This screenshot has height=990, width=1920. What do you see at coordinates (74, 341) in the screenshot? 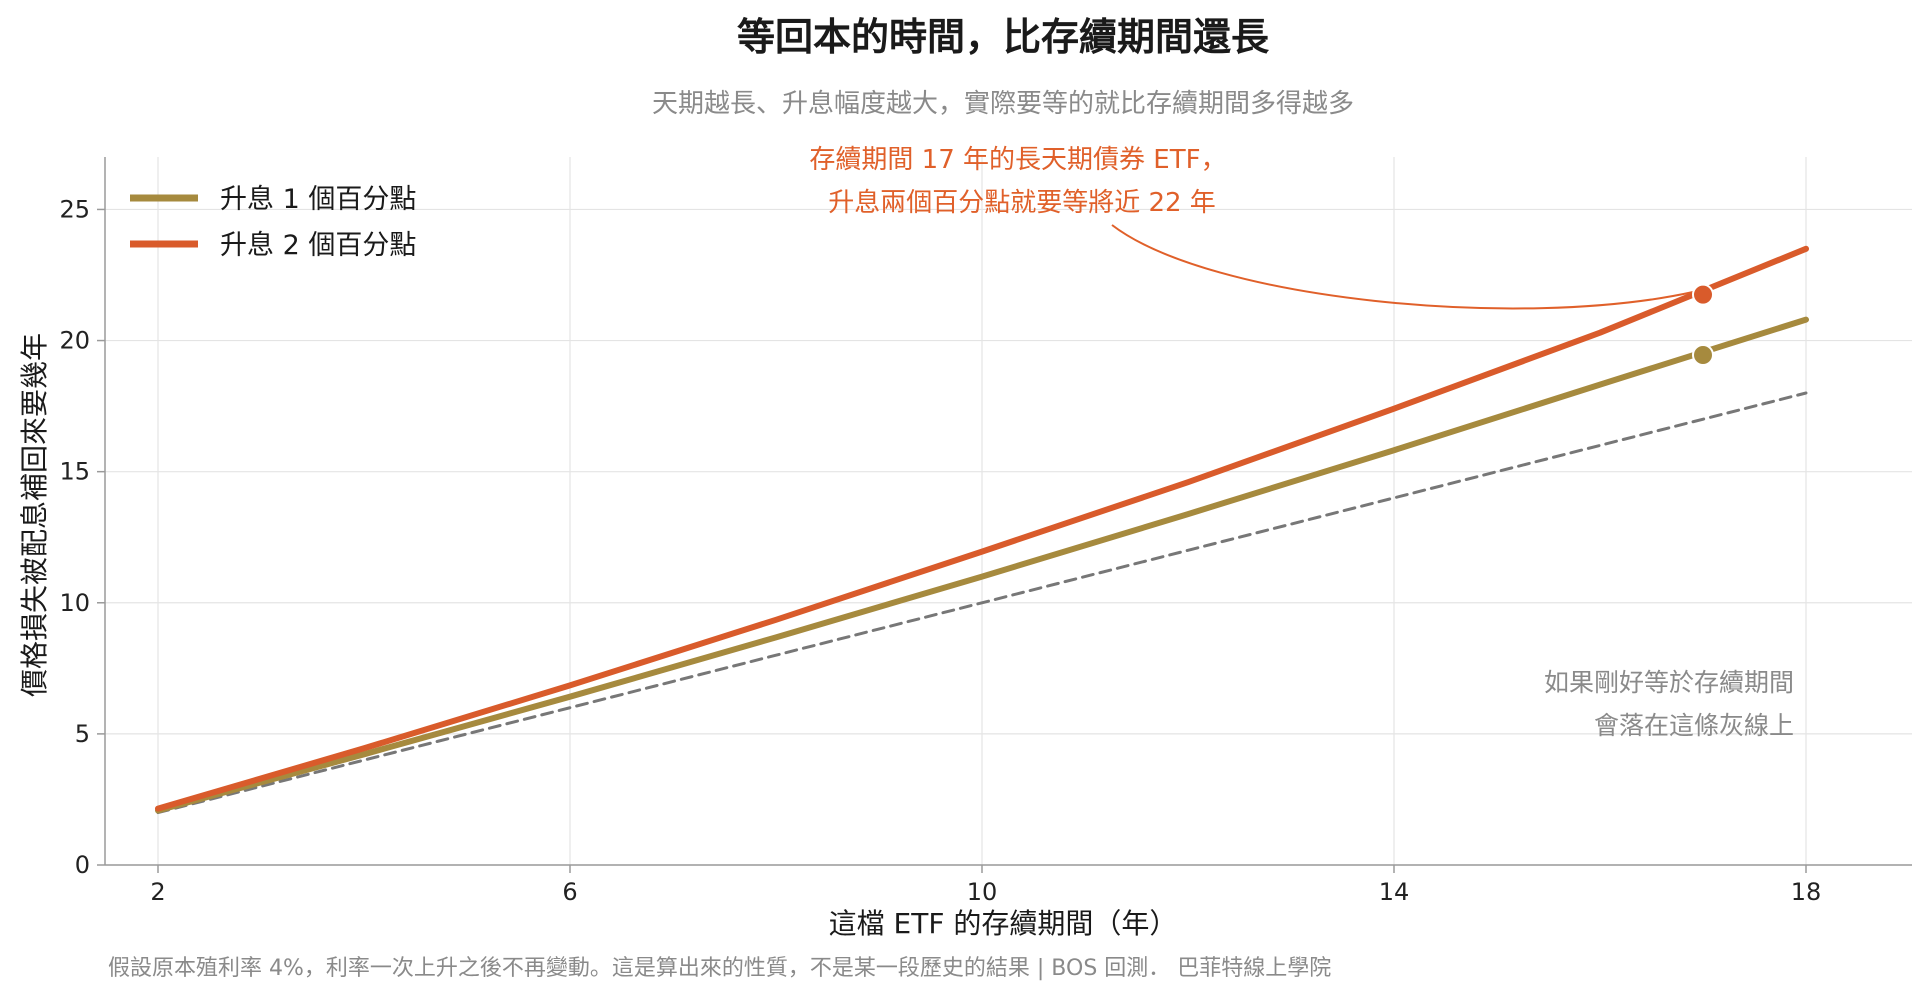
I see `y-tick-label: 20` at bounding box center [74, 341].